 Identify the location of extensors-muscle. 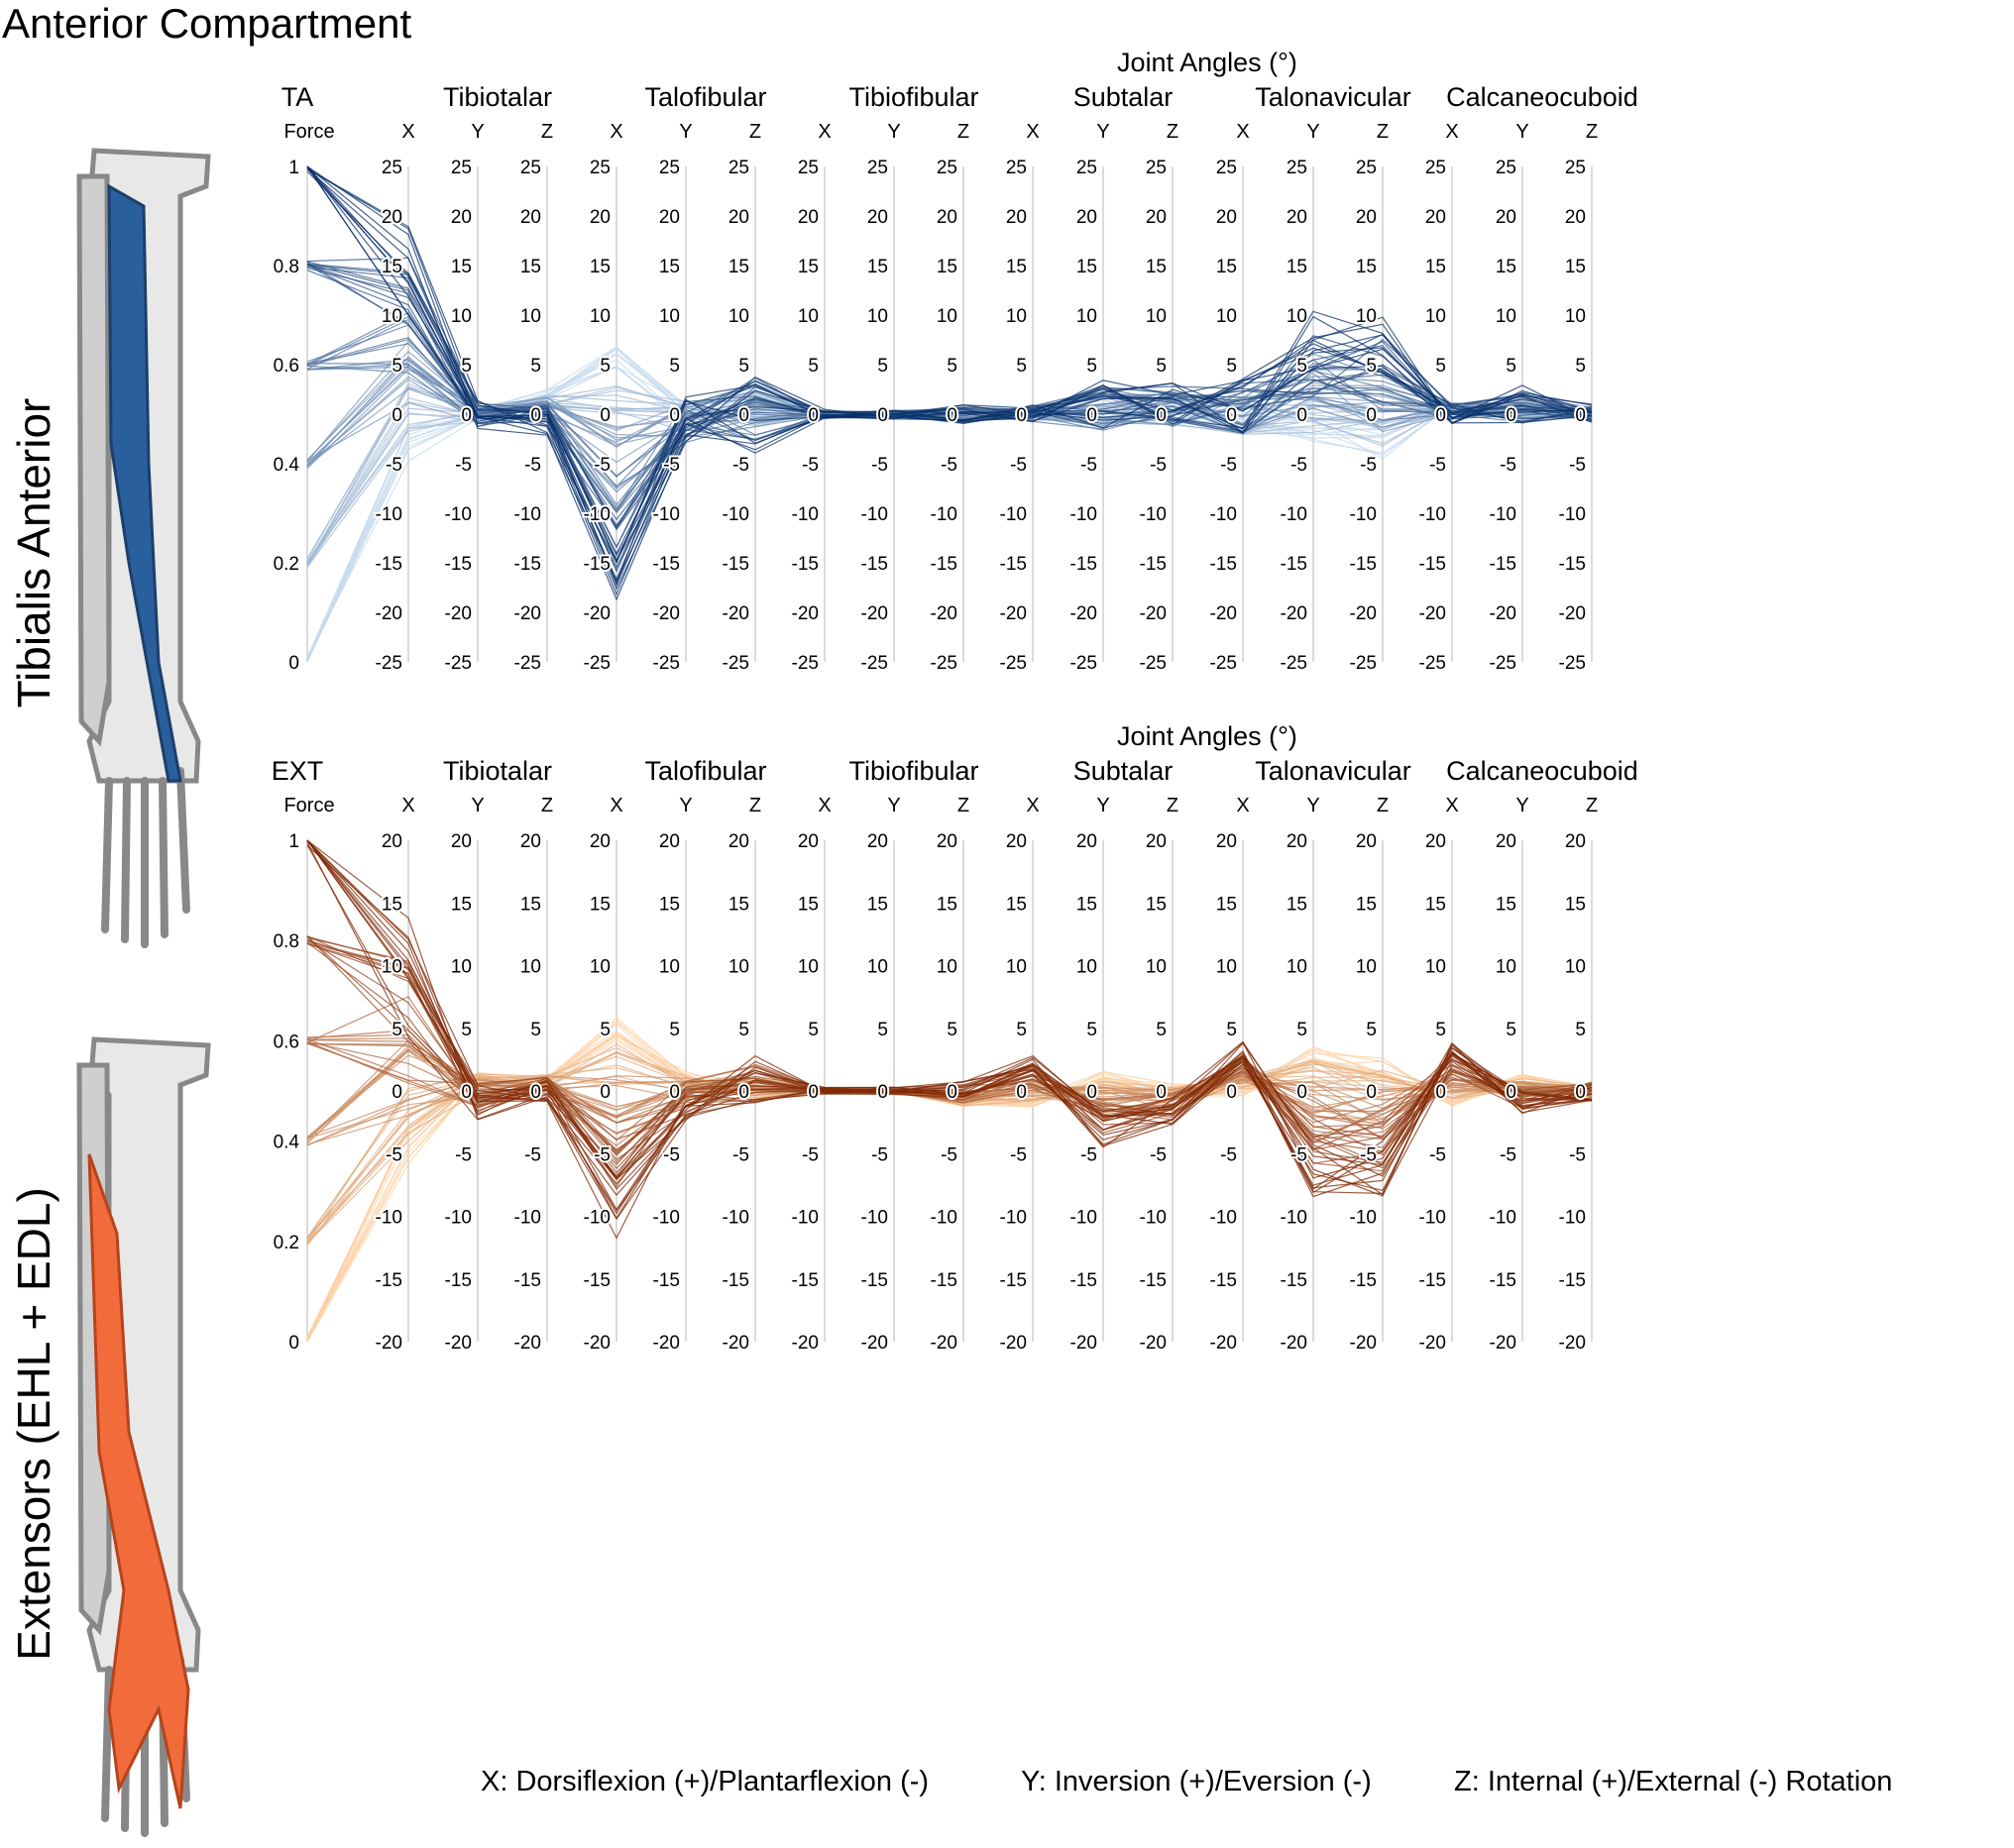
(139, 1481).